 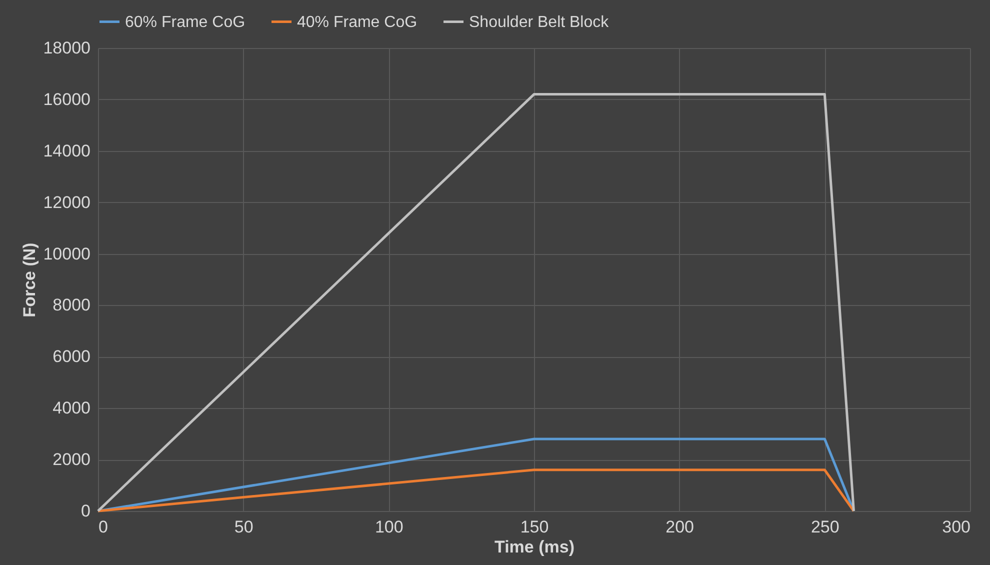 I want to click on legend-label: Shoulder Belt Block, so click(x=539, y=22).